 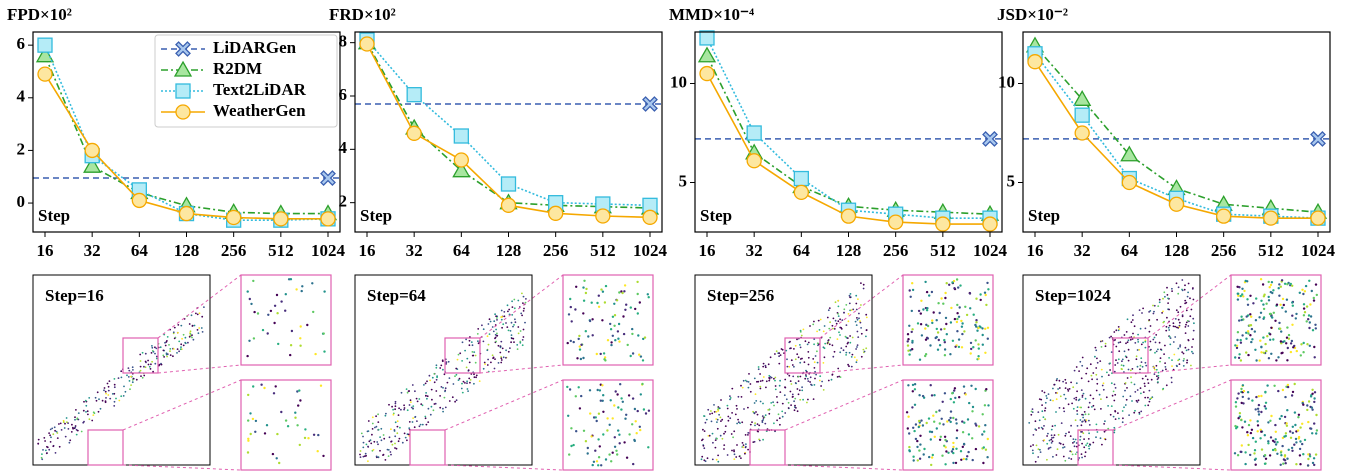 What do you see at coordinates (121, 370) in the screenshot?
I see `image-frame` at bounding box center [121, 370].